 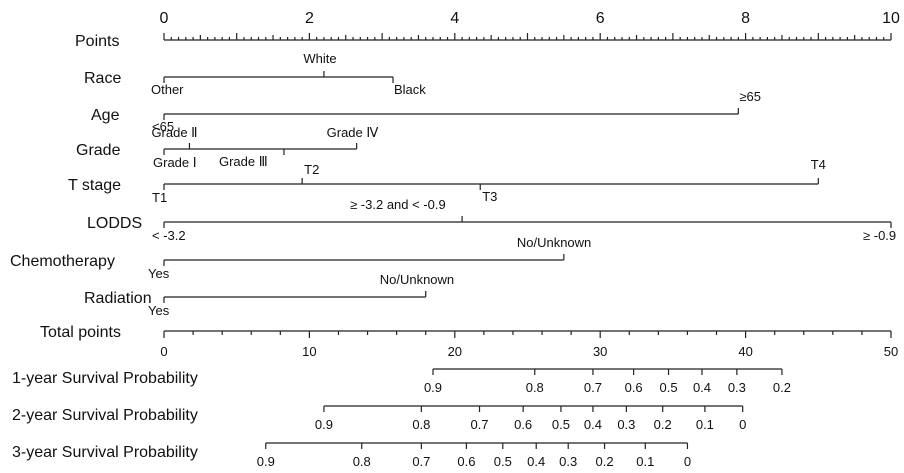 I want to click on t-stage-level-label: T3, so click(x=489, y=196).